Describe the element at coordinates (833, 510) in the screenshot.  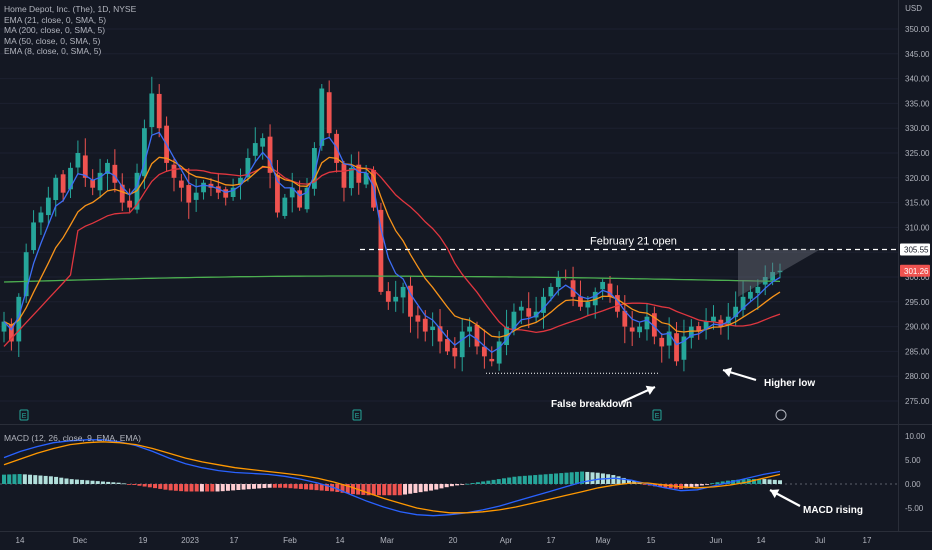
I see `annotation-macd-rising: MACD rising` at that location.